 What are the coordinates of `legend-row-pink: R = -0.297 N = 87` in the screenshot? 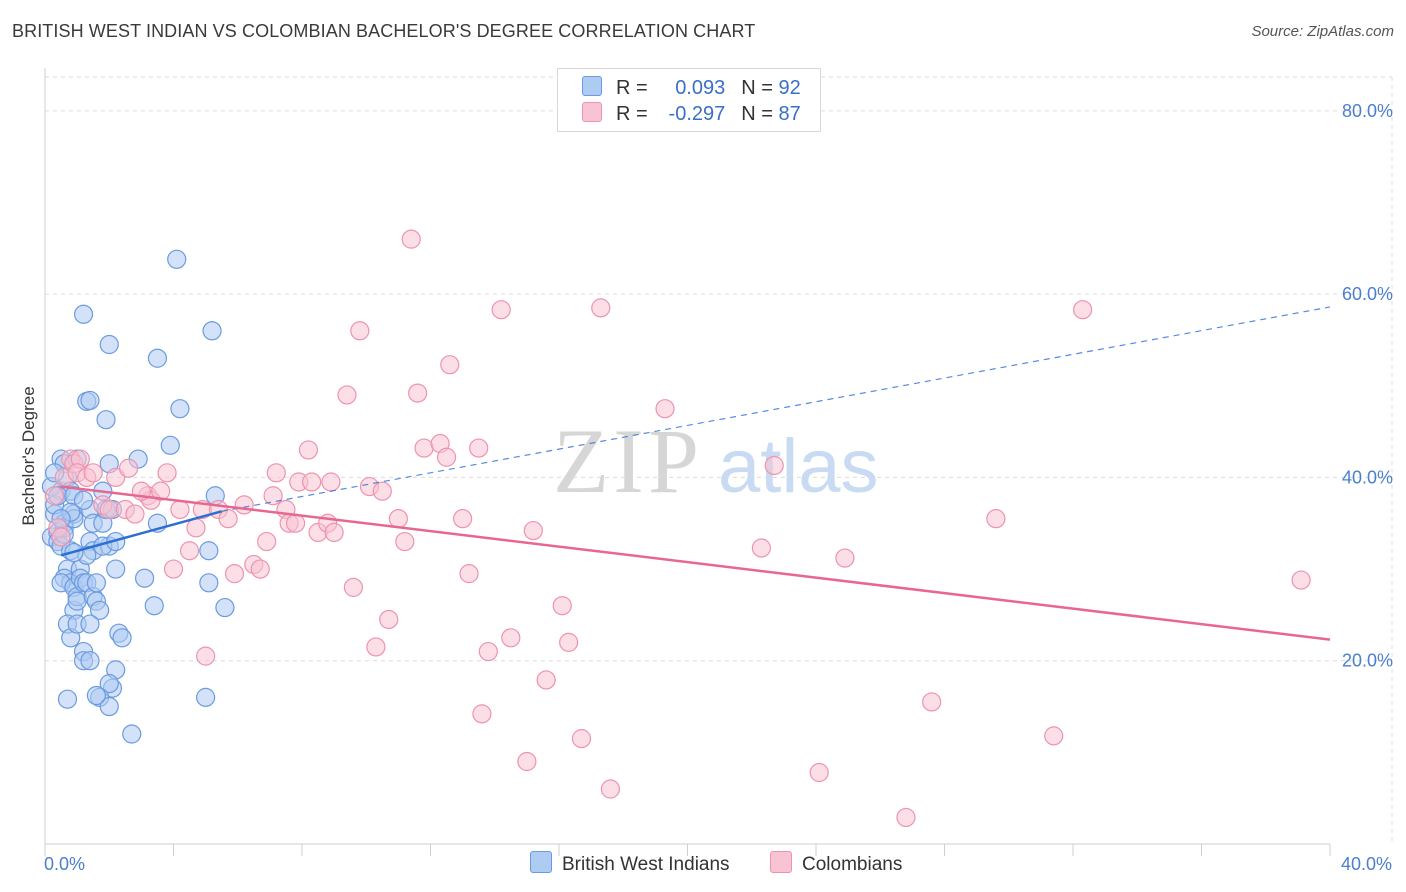 It's located at (691, 115).